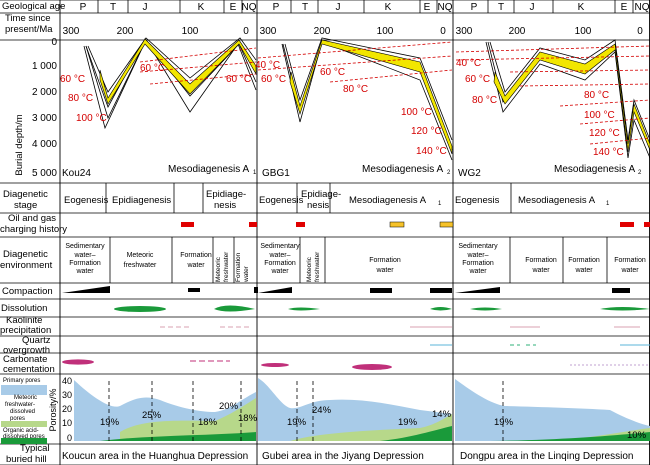 Image resolution: width=650 pixels, height=465 pixels. Describe the element at coordinates (552, 410) in the screenshot. I see `porosity-primary-area` at that location.